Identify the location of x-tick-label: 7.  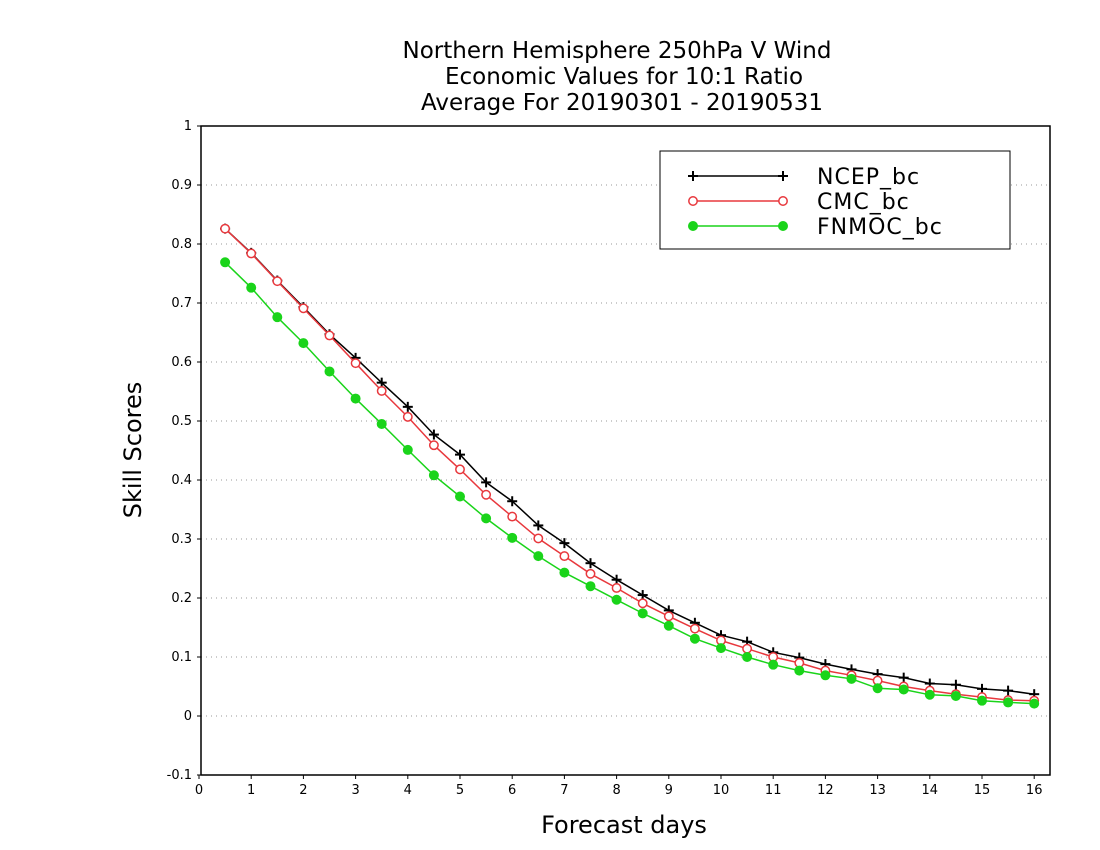
(564, 790).